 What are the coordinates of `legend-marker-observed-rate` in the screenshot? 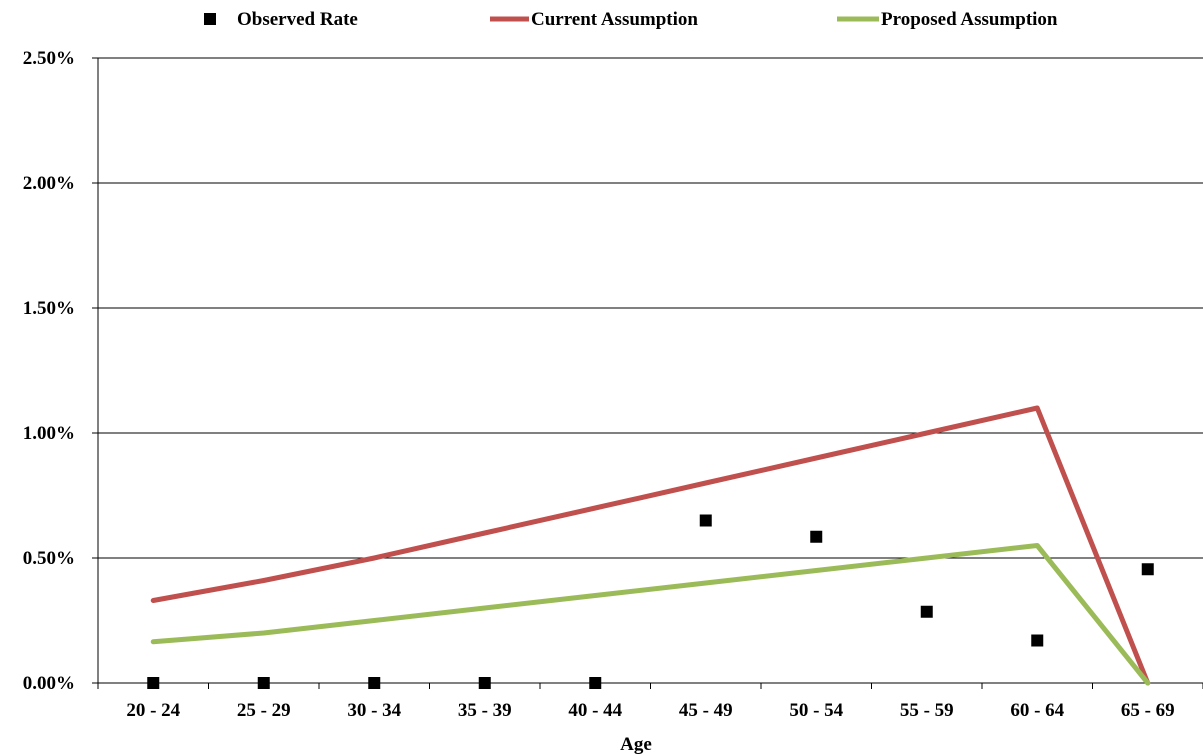 It's located at (210, 19).